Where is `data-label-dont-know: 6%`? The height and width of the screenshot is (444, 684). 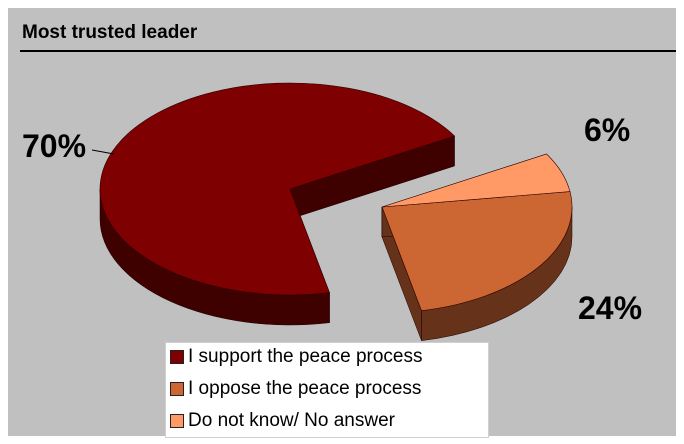 data-label-dont-know: 6% is located at coordinates (607, 130).